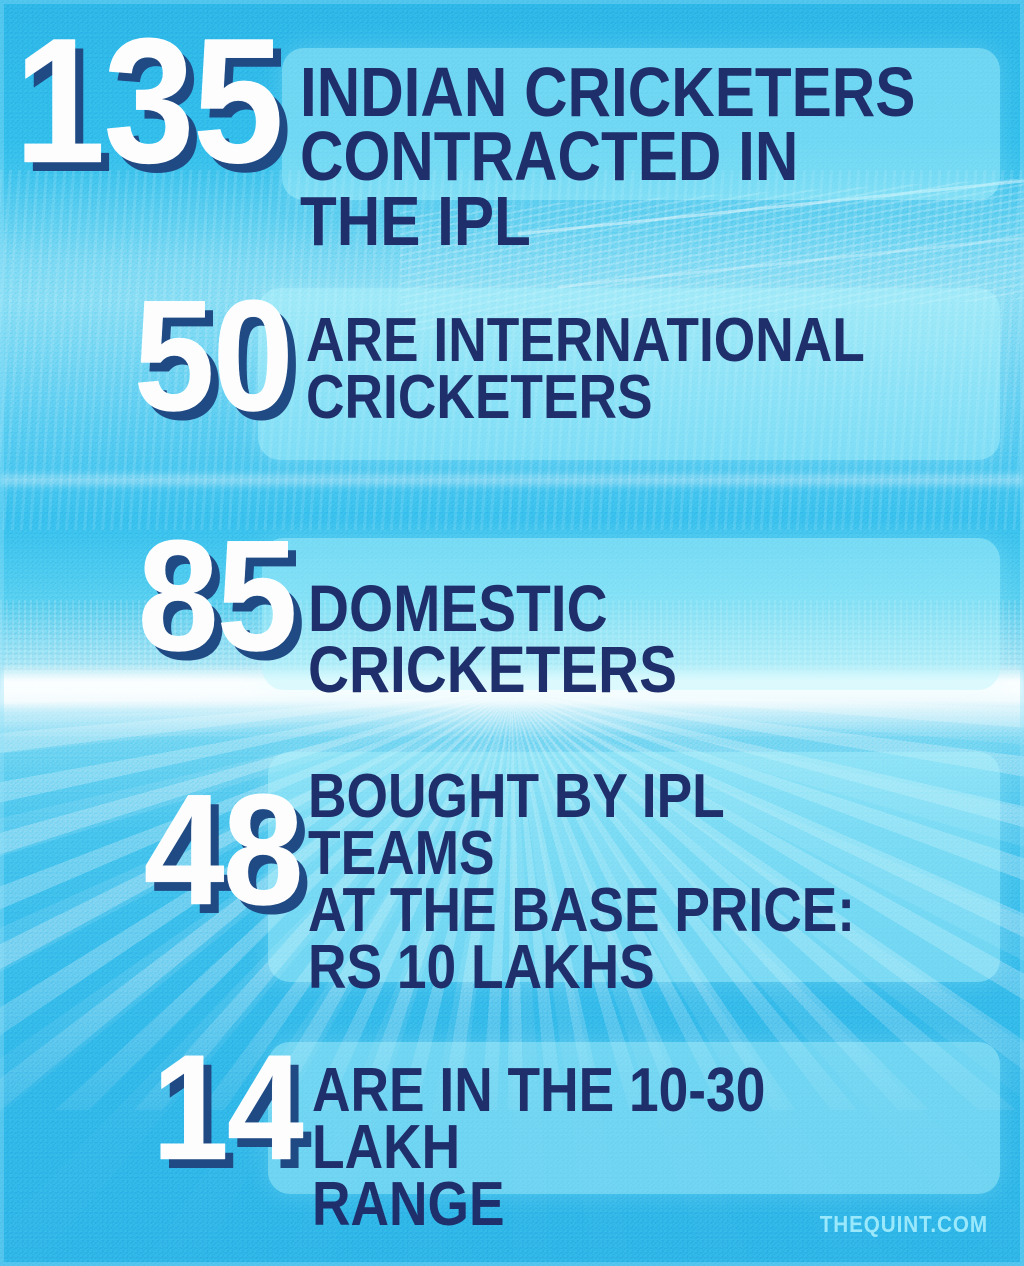 The height and width of the screenshot is (1266, 1024). What do you see at coordinates (213, 356) in the screenshot?
I see `stat-number-2: 50` at bounding box center [213, 356].